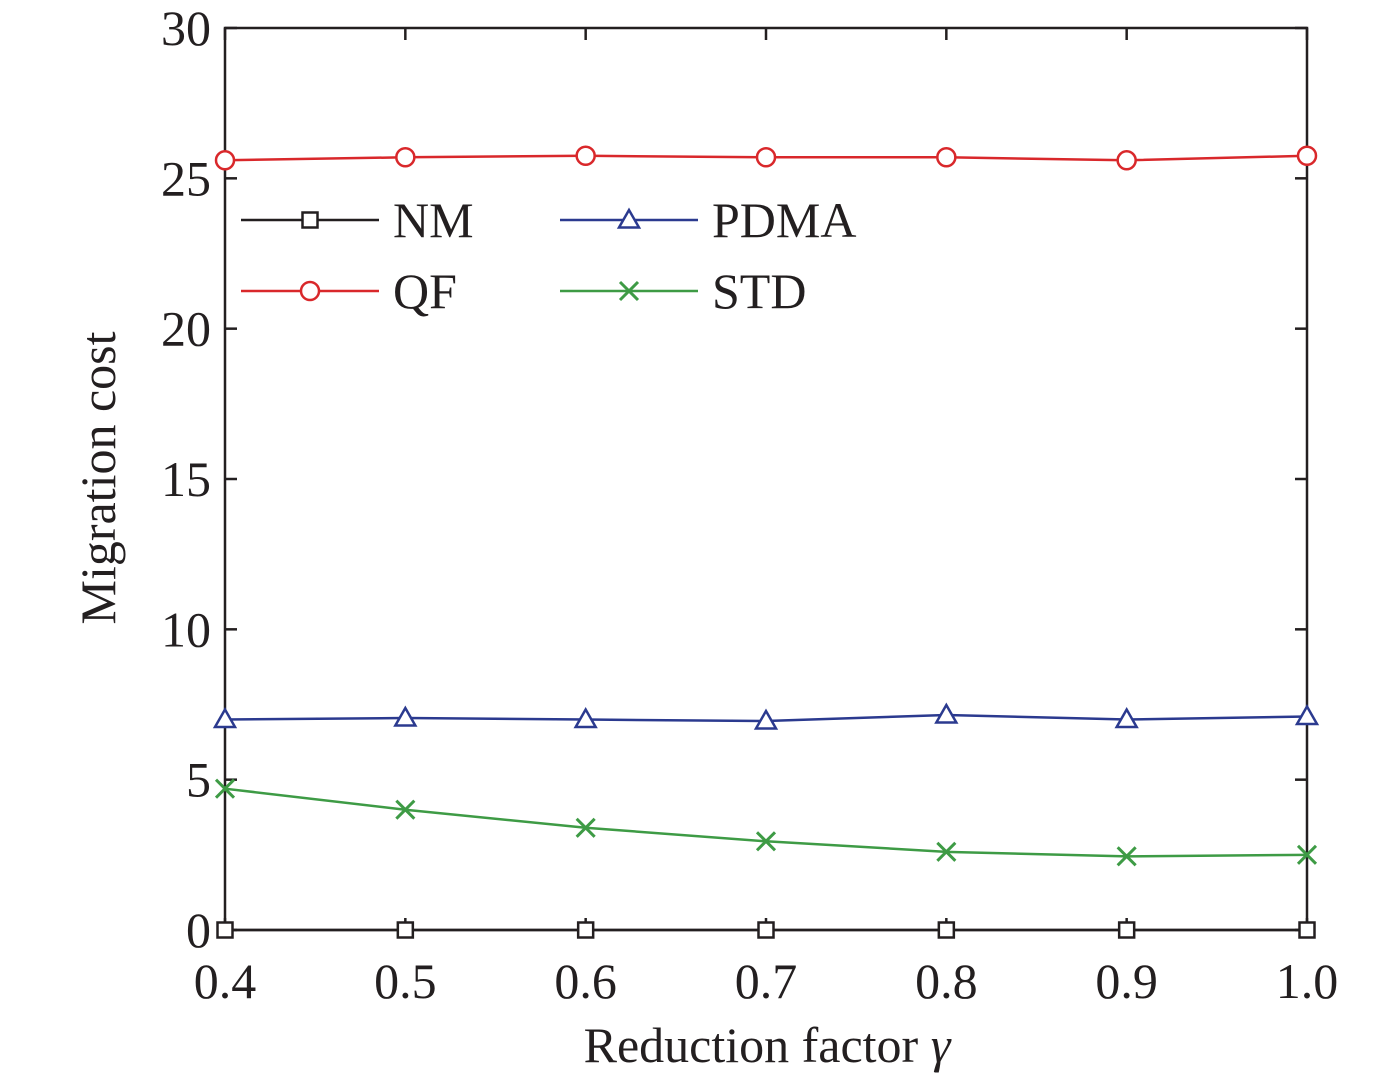  I want to click on x-tick-label: 0.9, so click(1126, 981).